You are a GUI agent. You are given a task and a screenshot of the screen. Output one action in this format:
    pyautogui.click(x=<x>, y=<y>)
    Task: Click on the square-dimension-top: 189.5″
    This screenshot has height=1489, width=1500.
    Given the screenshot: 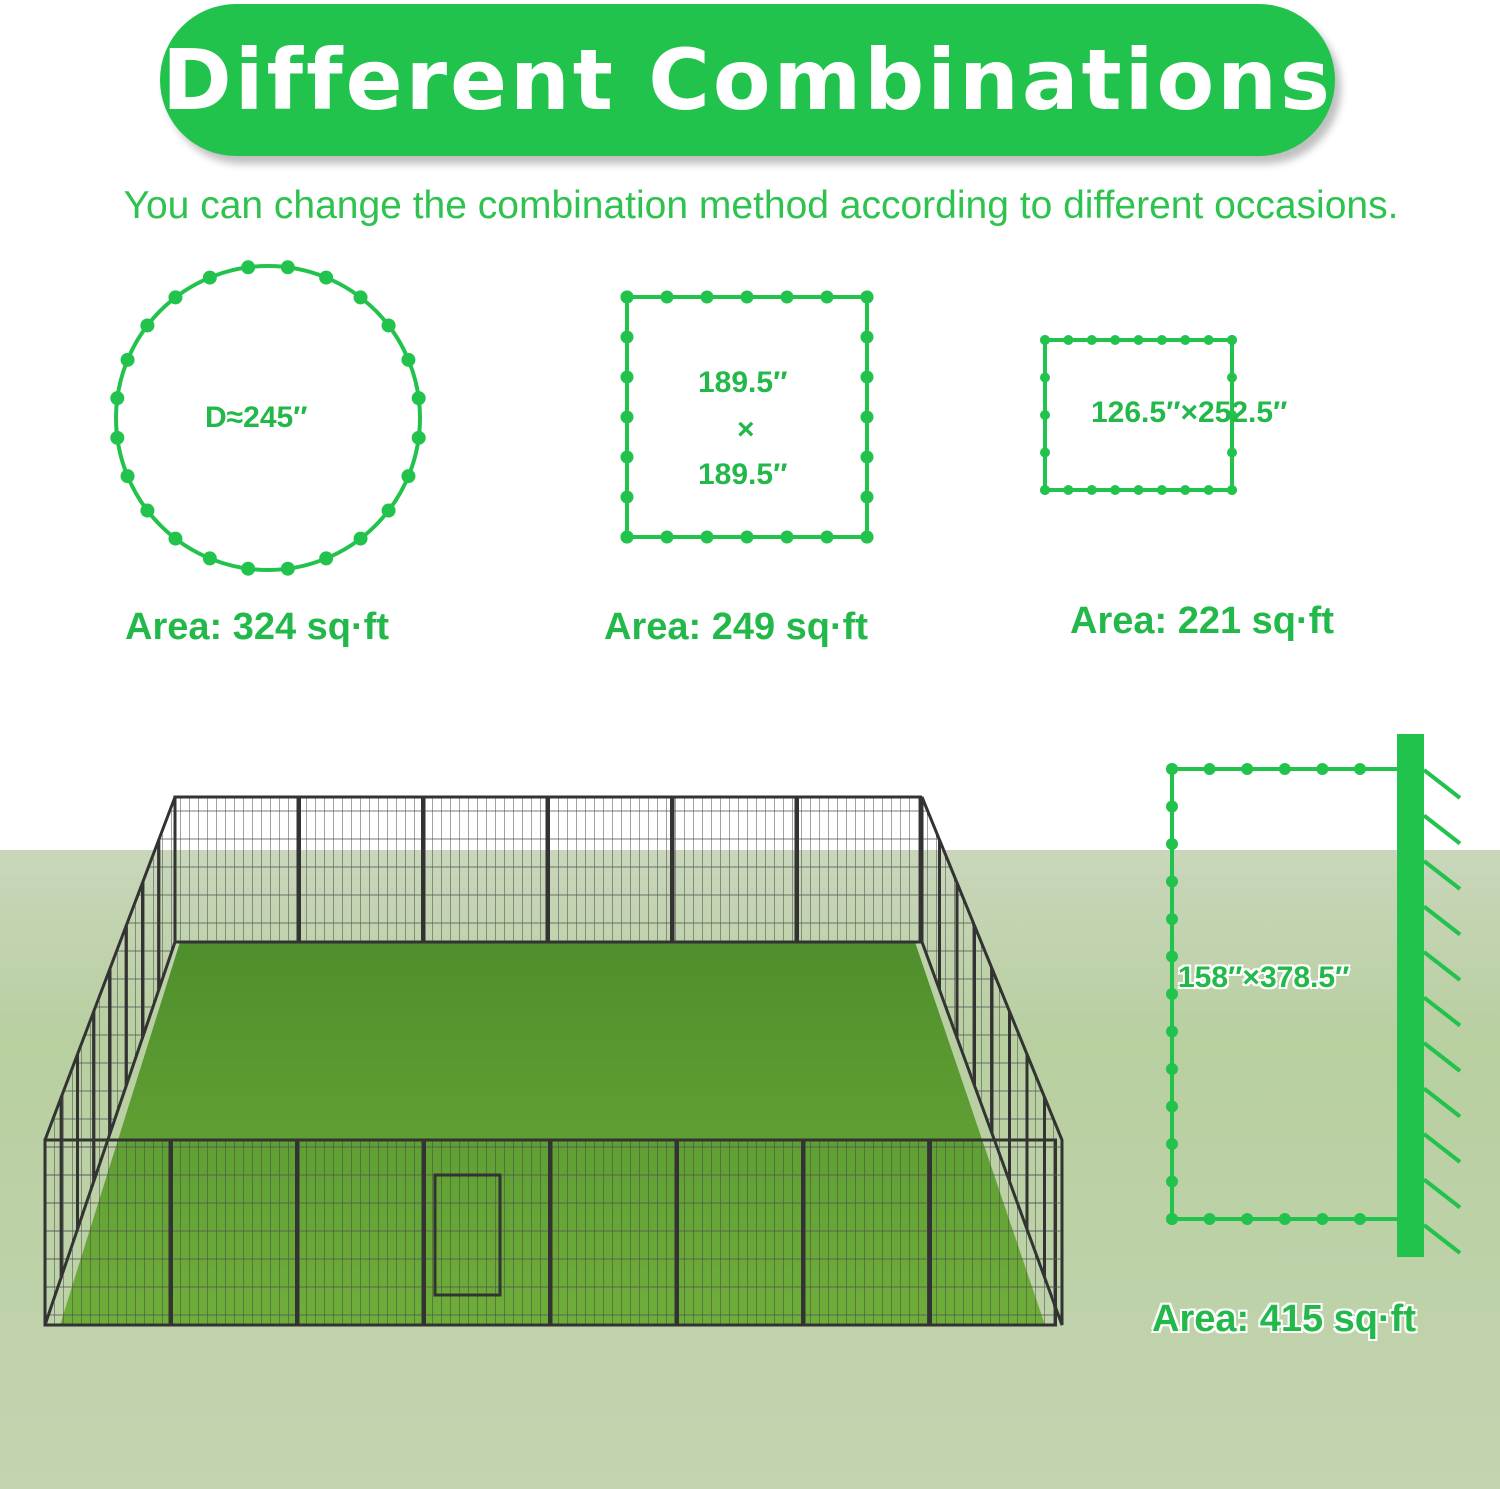 What is the action you would take?
    pyautogui.click(x=743, y=382)
    